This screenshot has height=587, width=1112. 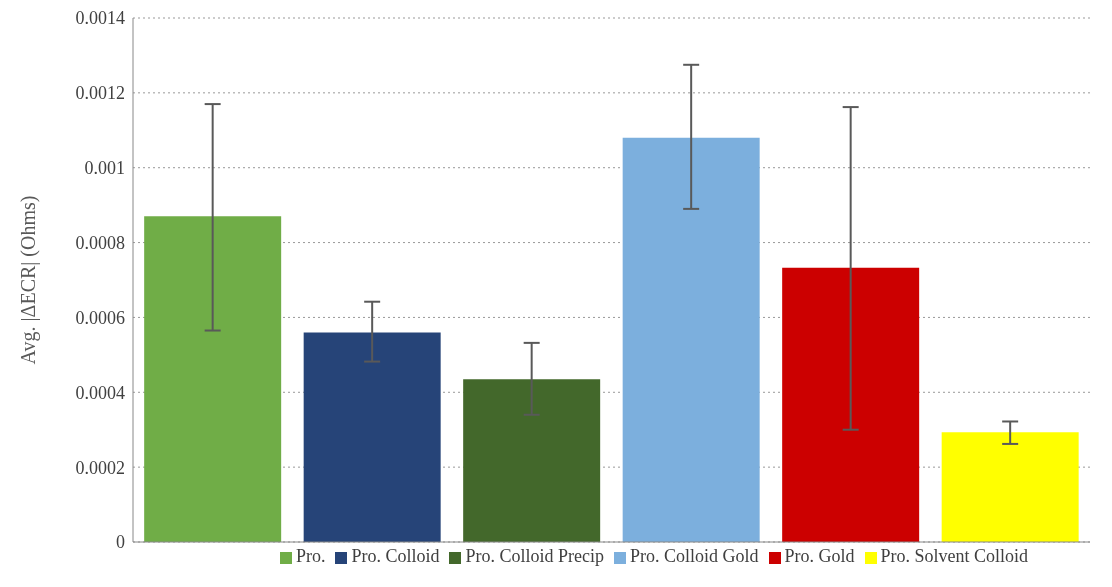 I want to click on y-tick-label: 0, so click(x=120, y=542).